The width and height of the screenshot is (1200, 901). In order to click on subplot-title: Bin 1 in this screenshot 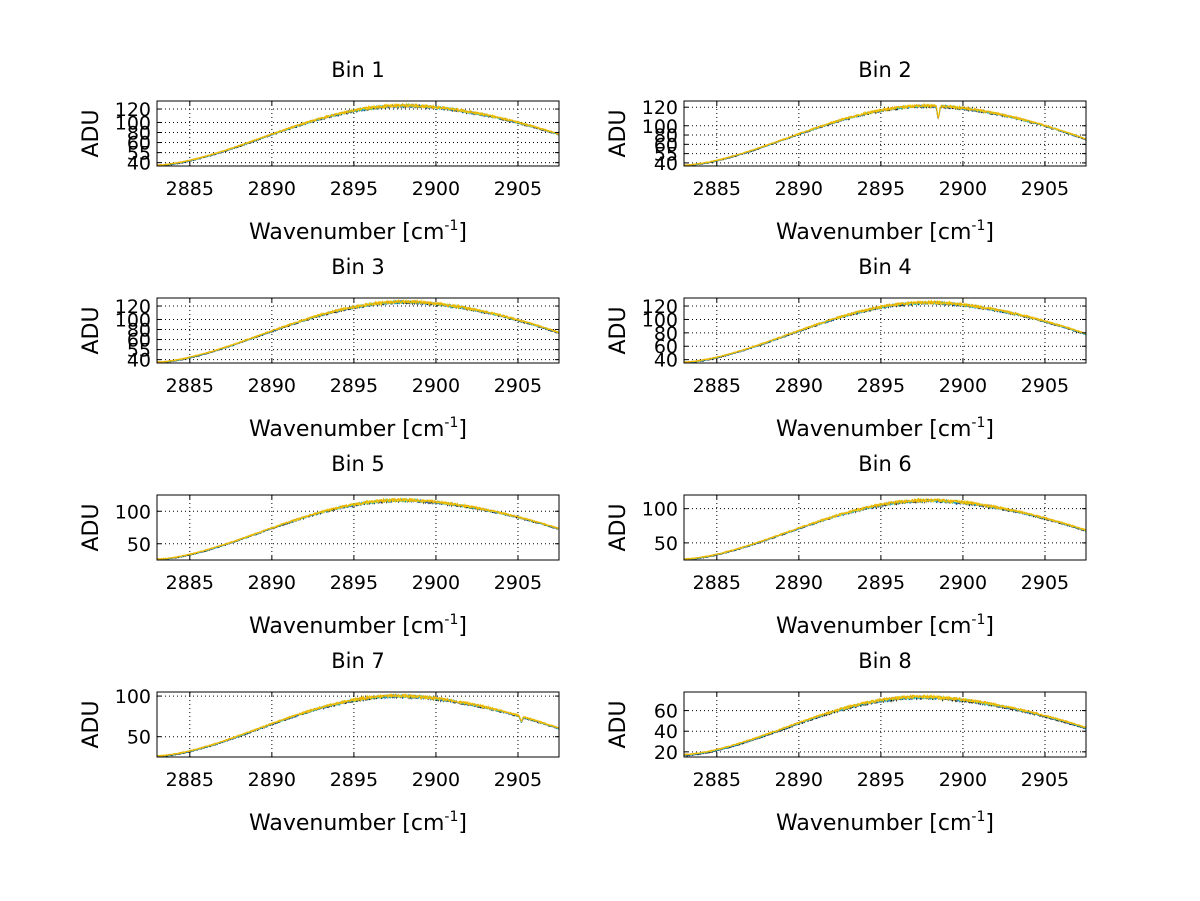, I will do `click(358, 70)`.